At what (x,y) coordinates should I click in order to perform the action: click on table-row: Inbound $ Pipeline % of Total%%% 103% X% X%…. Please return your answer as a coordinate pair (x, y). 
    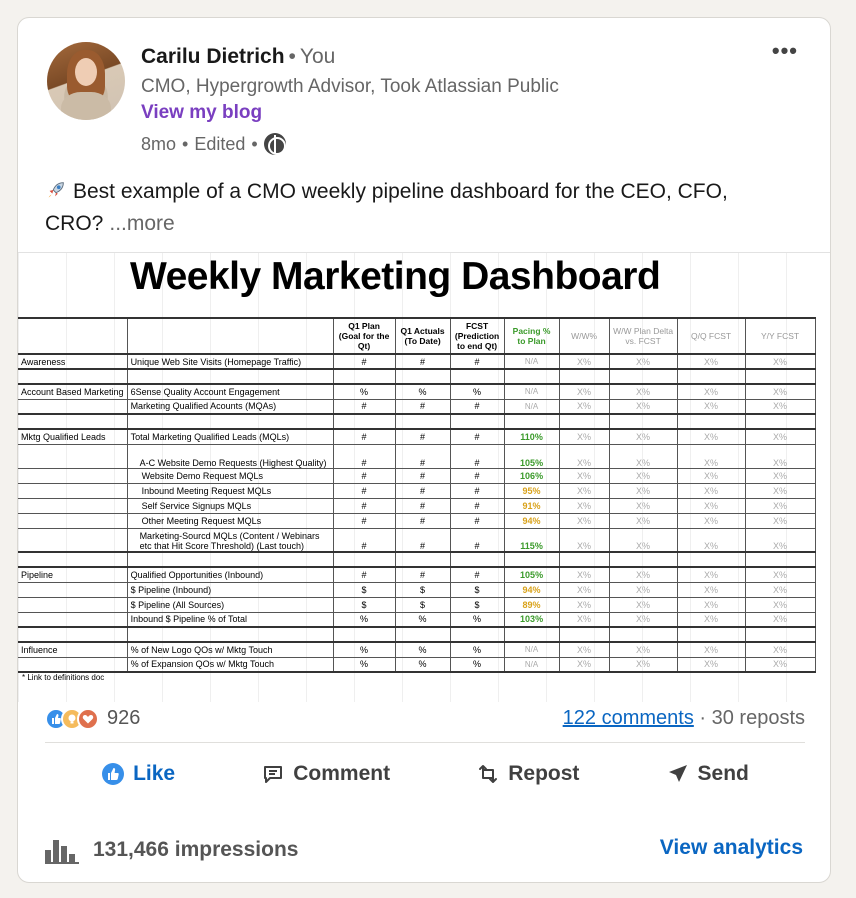
    Looking at the image, I should click on (417, 620).